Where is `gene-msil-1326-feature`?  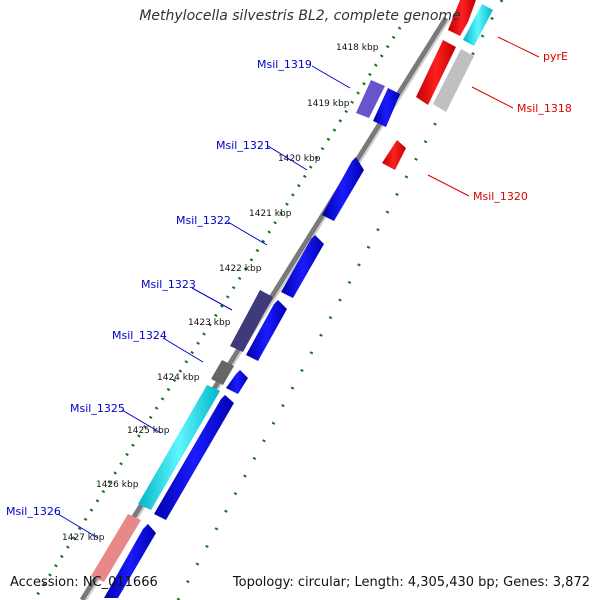 gene-msil-1326-feature is located at coordinates (116, 548).